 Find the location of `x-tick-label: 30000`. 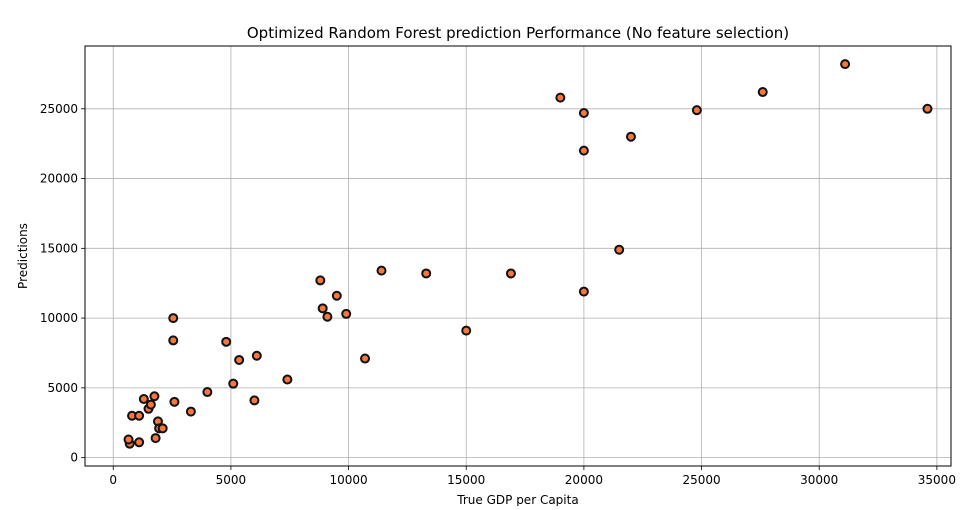

x-tick-label: 30000 is located at coordinates (819, 480).